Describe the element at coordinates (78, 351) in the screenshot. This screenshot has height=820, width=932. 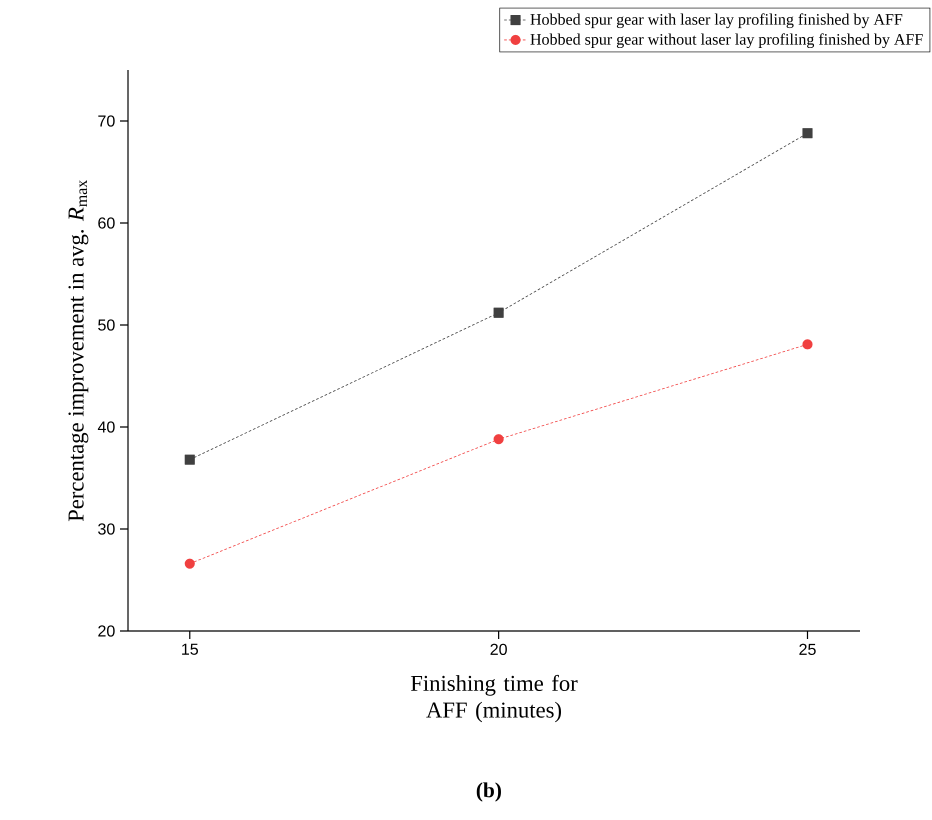
I see `y-axis-title: Percentage improvement in avg. R$_{max}$` at that location.